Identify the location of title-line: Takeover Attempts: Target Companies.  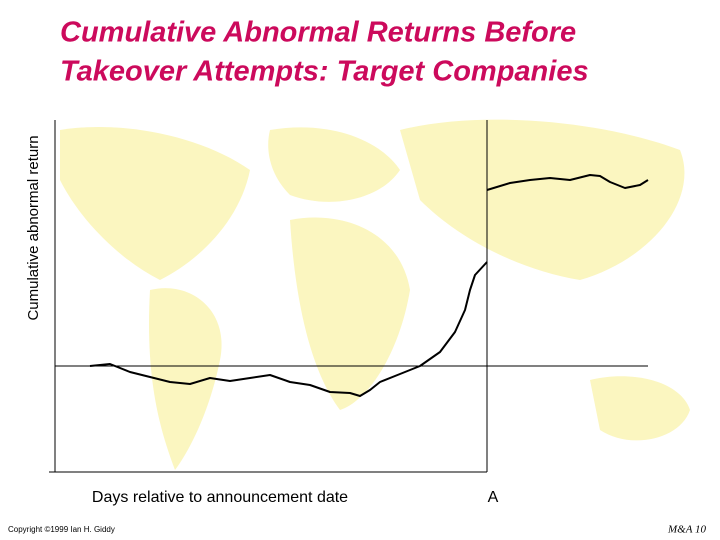
(324, 72).